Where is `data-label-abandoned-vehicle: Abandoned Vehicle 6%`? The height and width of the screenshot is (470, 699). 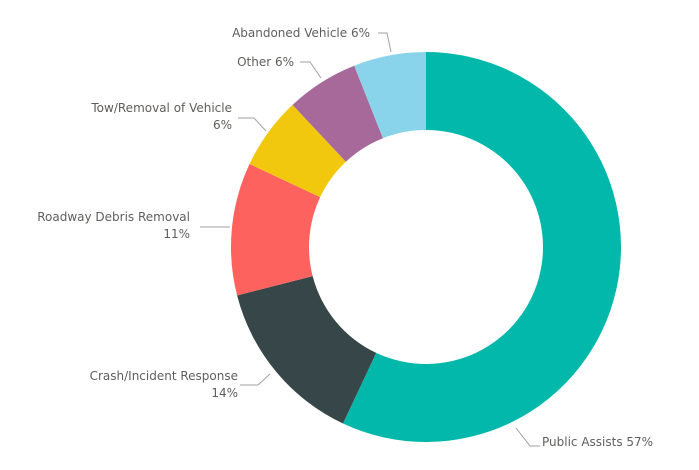 data-label-abandoned-vehicle: Abandoned Vehicle 6% is located at coordinates (301, 33).